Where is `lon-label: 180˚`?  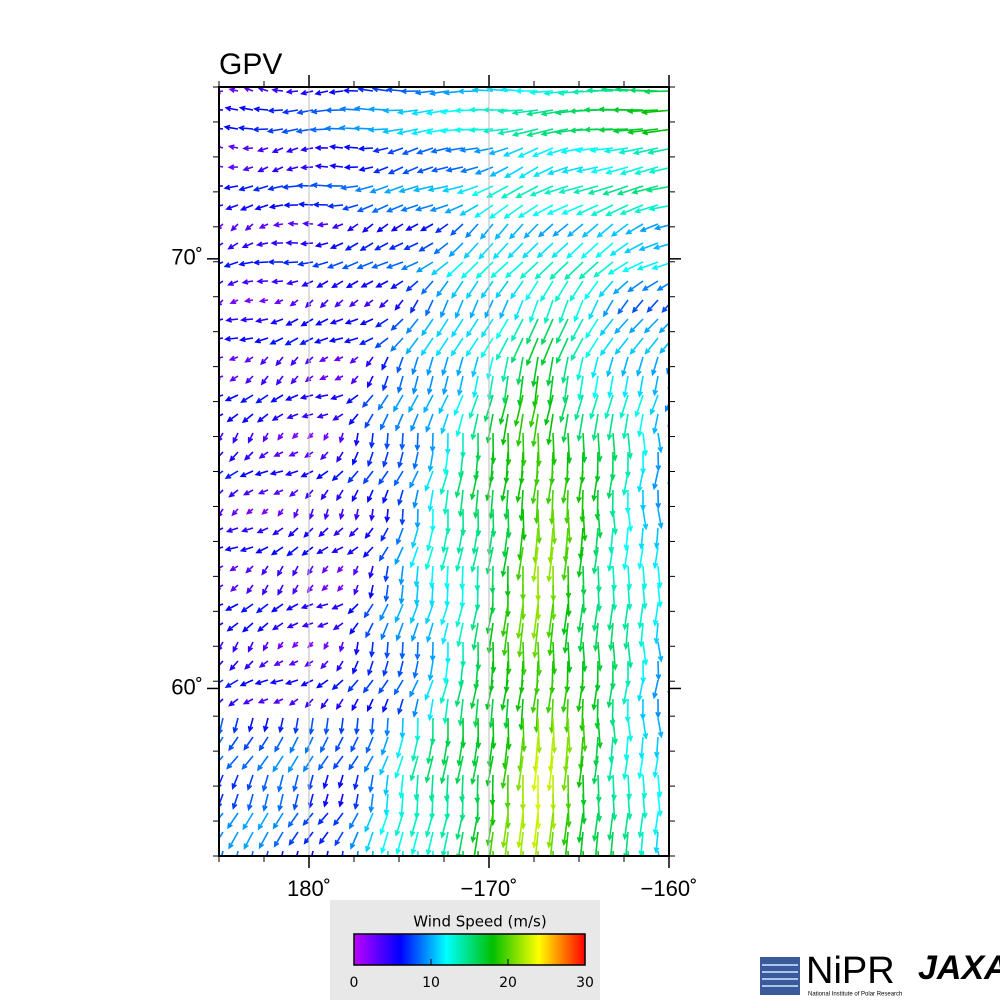 lon-label: 180˚ is located at coordinates (309, 888).